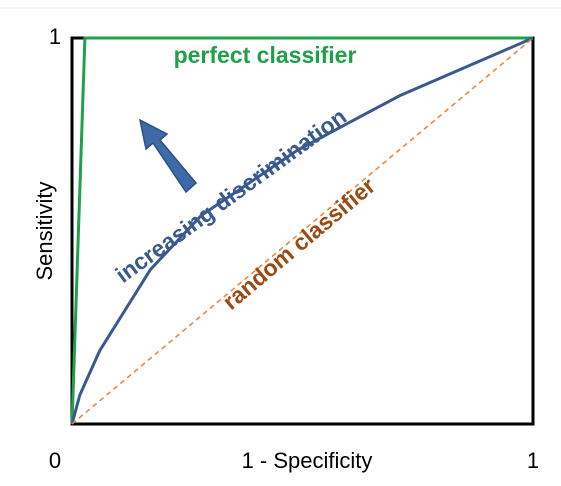  I want to click on x-axis-label: 1 - Specificity, so click(307, 460).